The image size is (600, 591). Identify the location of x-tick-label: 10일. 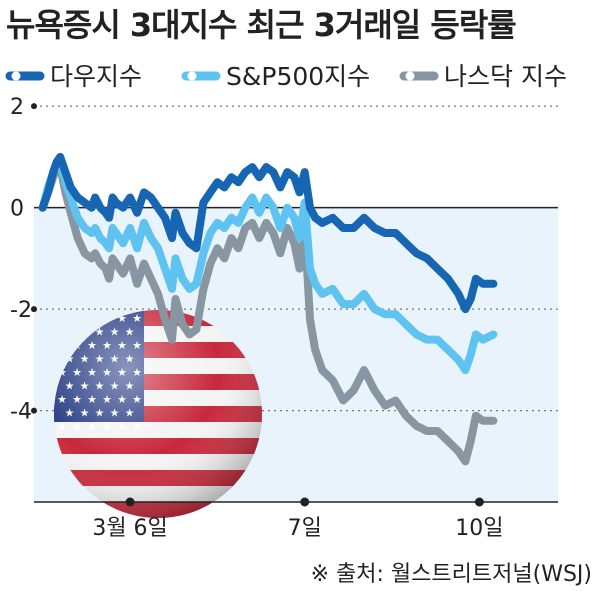
(479, 528).